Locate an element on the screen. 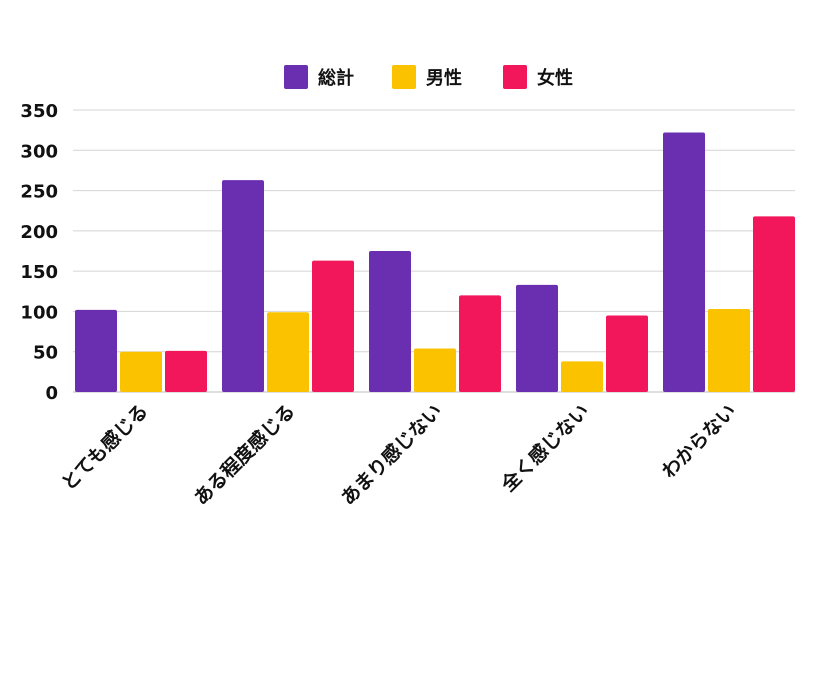 The height and width of the screenshot is (700, 820). x-axis-labels: とても感じる ある程度感じる あまり感じない 全く感じない わからない is located at coordinates (399, 454).